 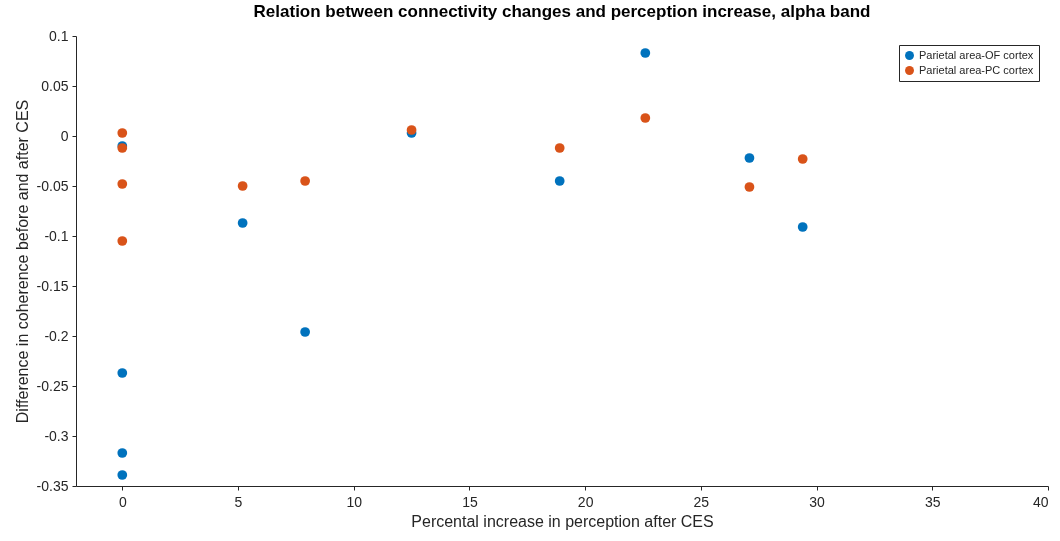 I want to click on y-tick-label: 0.1, so click(x=59, y=35).